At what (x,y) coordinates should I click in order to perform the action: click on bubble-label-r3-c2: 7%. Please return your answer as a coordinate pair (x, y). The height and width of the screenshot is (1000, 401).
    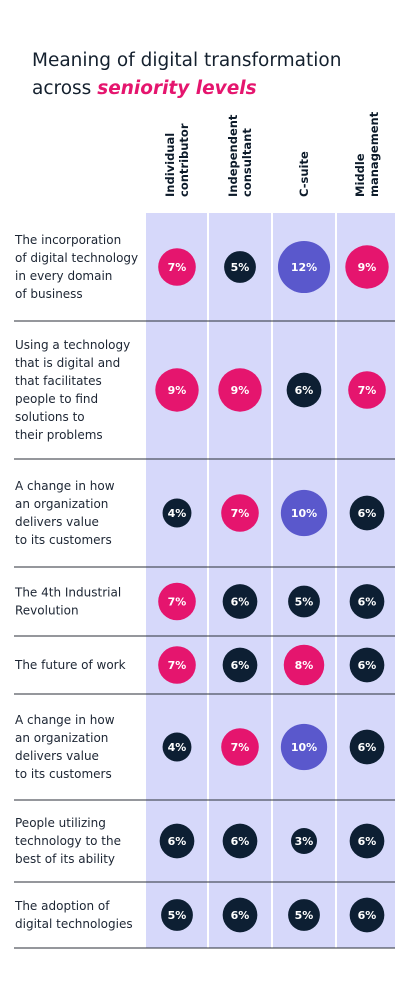
    Looking at the image, I should click on (240, 513).